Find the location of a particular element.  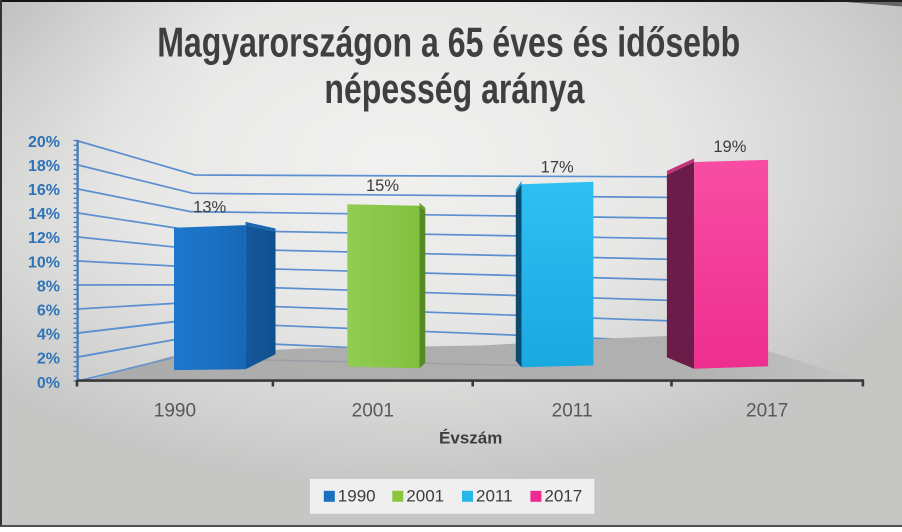

svg-text: 0% is located at coordinates (48, 383).